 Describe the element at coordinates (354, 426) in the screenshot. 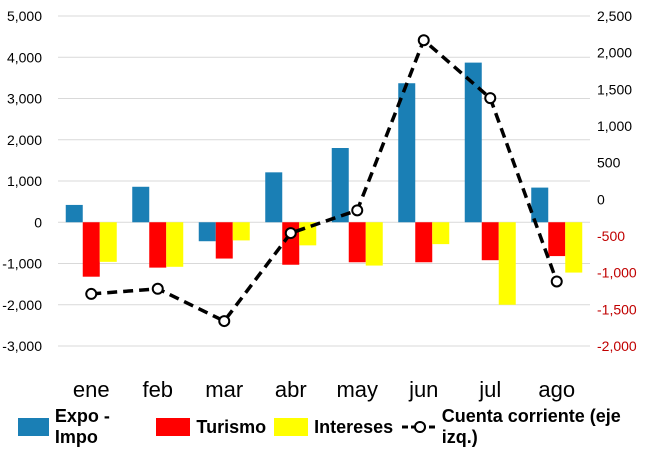

I see `legend-label-intereses: Intereses` at that location.